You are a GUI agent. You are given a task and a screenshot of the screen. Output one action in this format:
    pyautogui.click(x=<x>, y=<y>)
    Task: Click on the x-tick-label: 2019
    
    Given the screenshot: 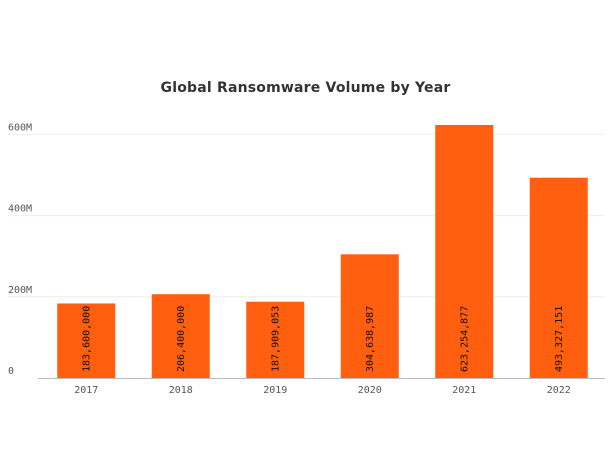 What is the action you would take?
    pyautogui.click(x=275, y=390)
    